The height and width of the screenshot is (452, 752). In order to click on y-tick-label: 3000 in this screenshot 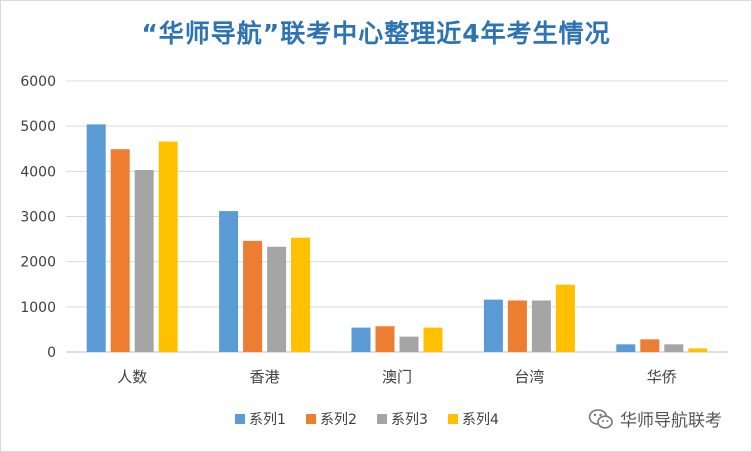, I will do `click(38, 218)`.